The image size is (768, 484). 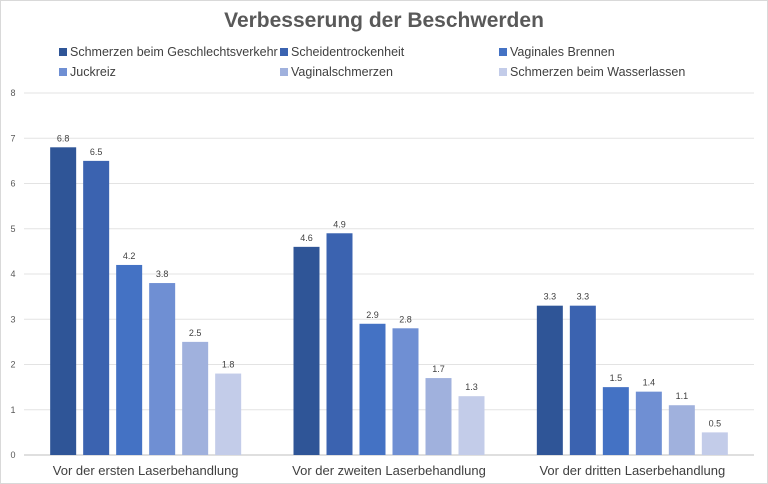 I want to click on y-tick-label: 3, so click(x=12, y=319).